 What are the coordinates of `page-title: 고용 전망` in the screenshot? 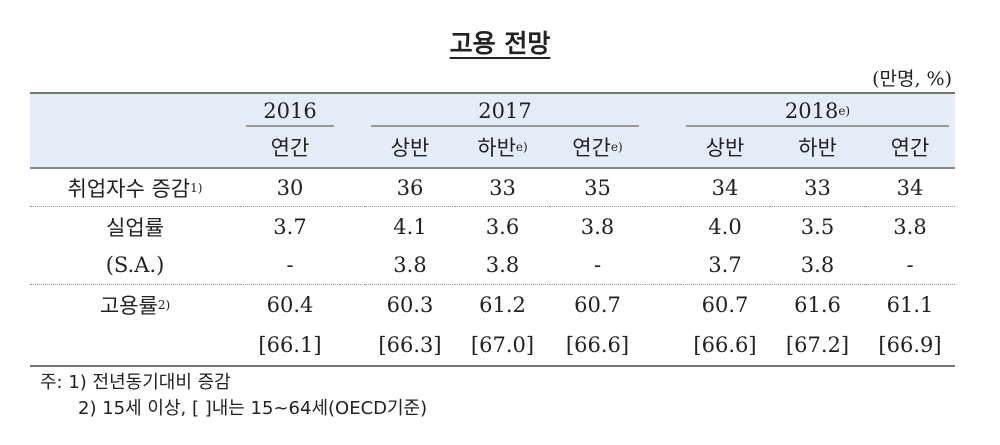 It's located at (500, 43).